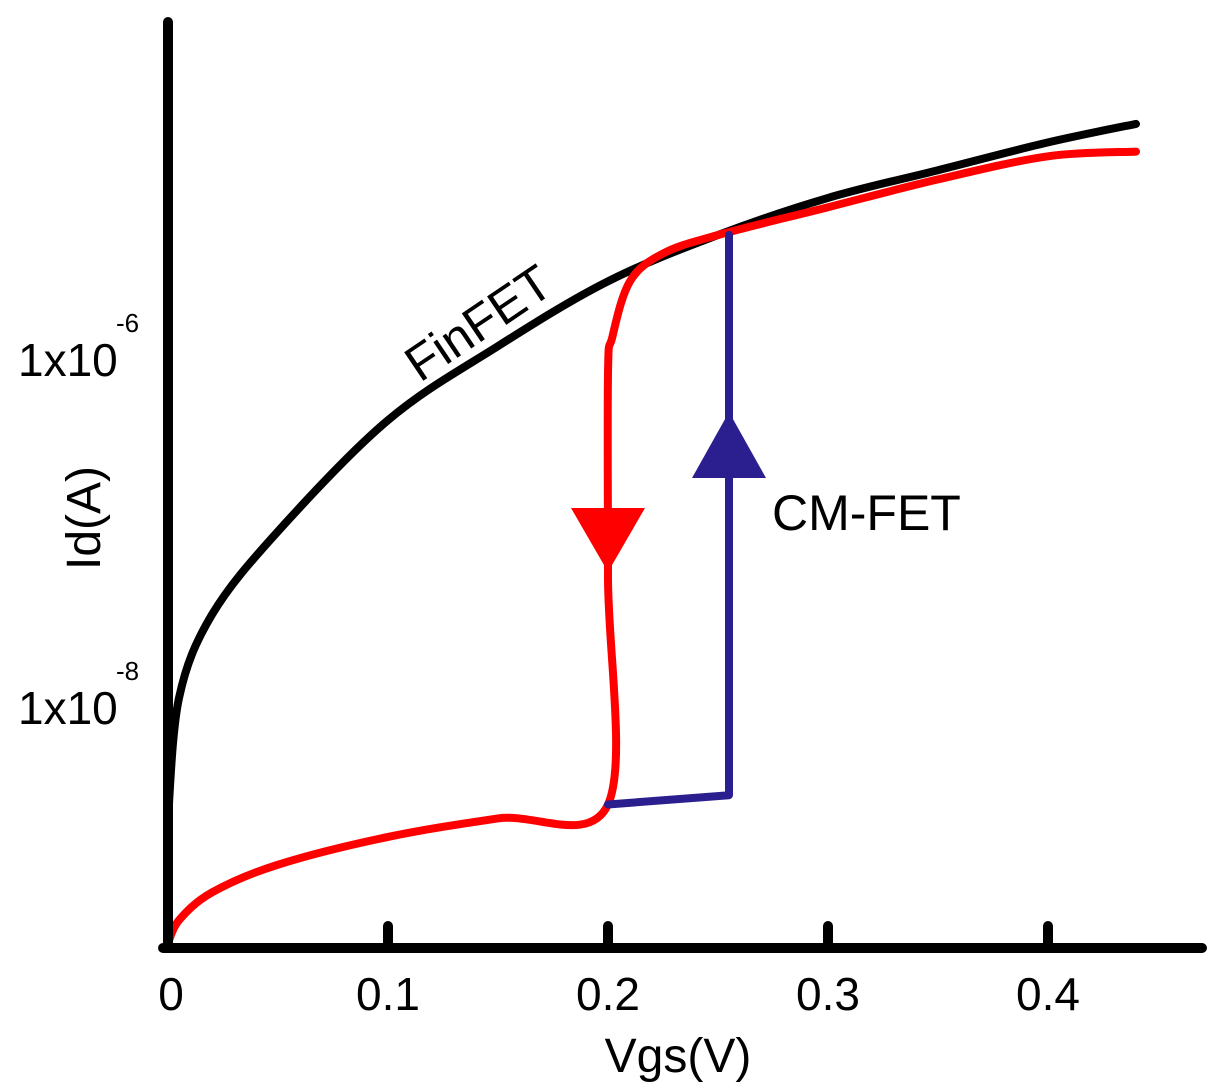  What do you see at coordinates (68, 360) in the screenshot?
I see `y-tick-label-upper: 1x10` at bounding box center [68, 360].